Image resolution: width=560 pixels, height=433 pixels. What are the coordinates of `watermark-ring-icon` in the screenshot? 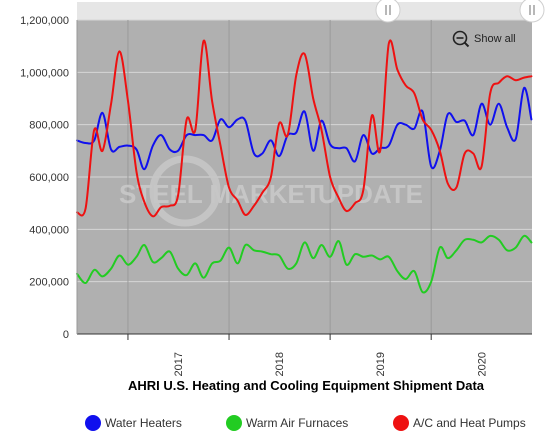 It's located at (185, 191).